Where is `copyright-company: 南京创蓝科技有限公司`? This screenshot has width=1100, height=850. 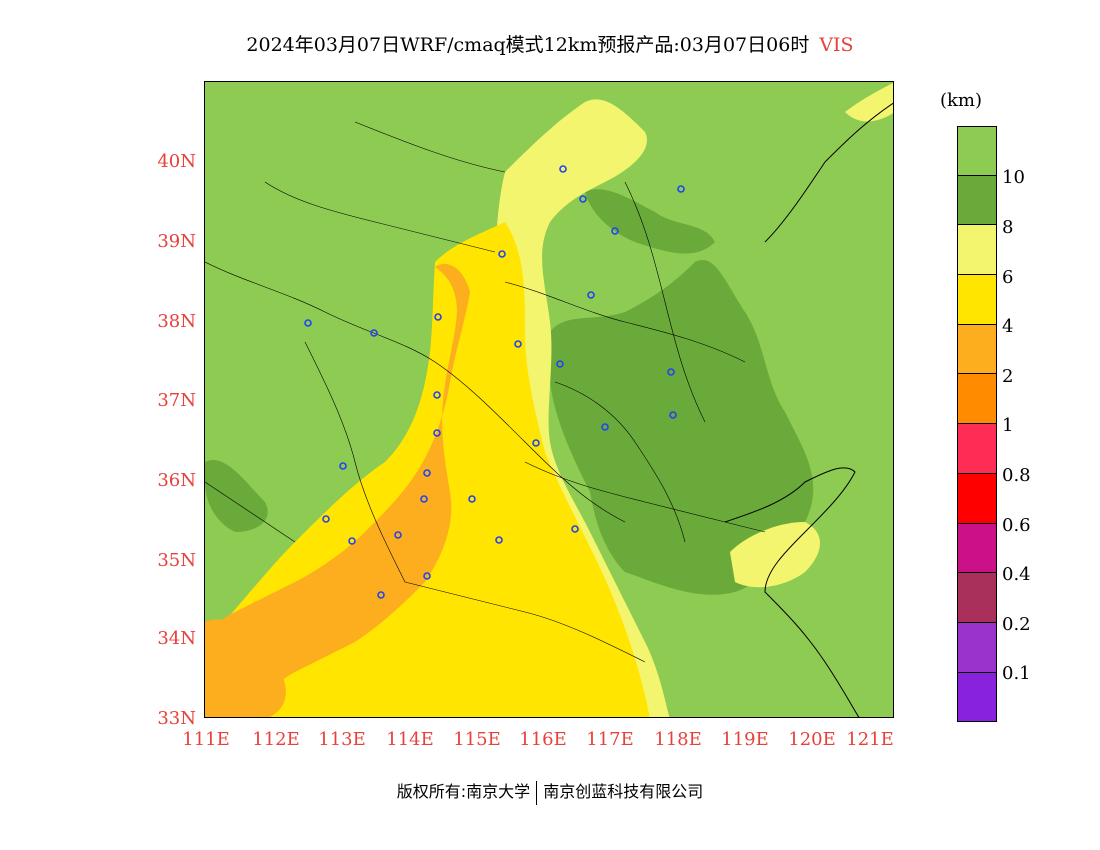
copyright-company: 南京创蓝科技有限公司 is located at coordinates (623, 791).